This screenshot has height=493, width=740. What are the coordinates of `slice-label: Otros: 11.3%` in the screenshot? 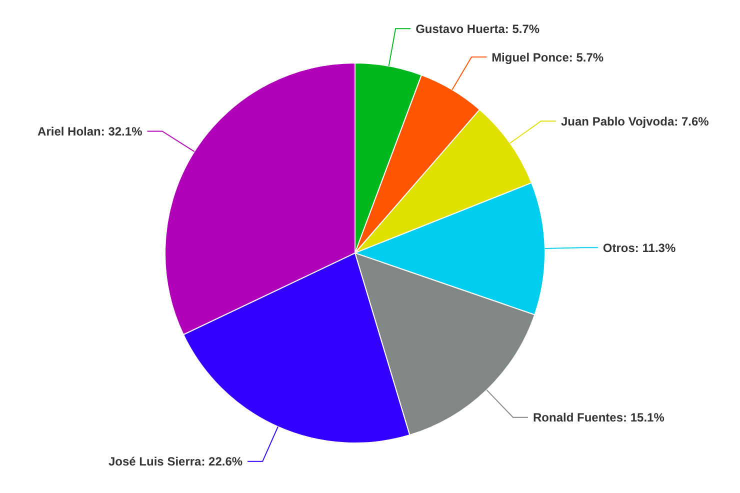 It's located at (639, 247).